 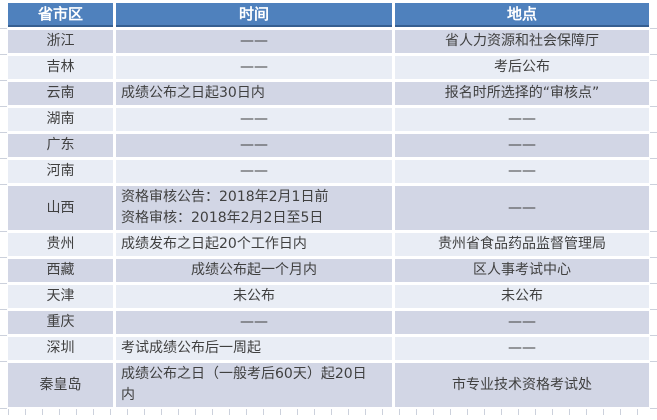 I want to click on region-cell: 广东, so click(x=60, y=145).